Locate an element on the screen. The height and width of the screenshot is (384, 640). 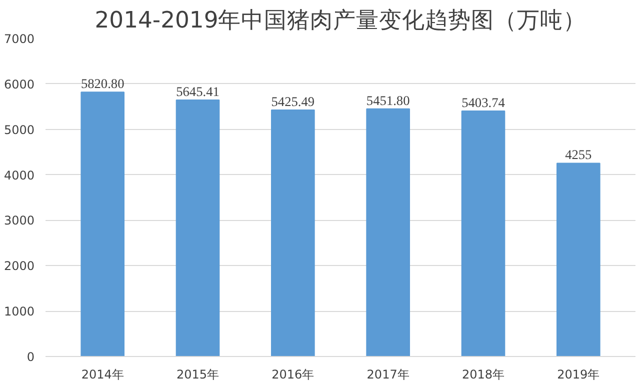
data-label: 5425.49 is located at coordinates (293, 102).